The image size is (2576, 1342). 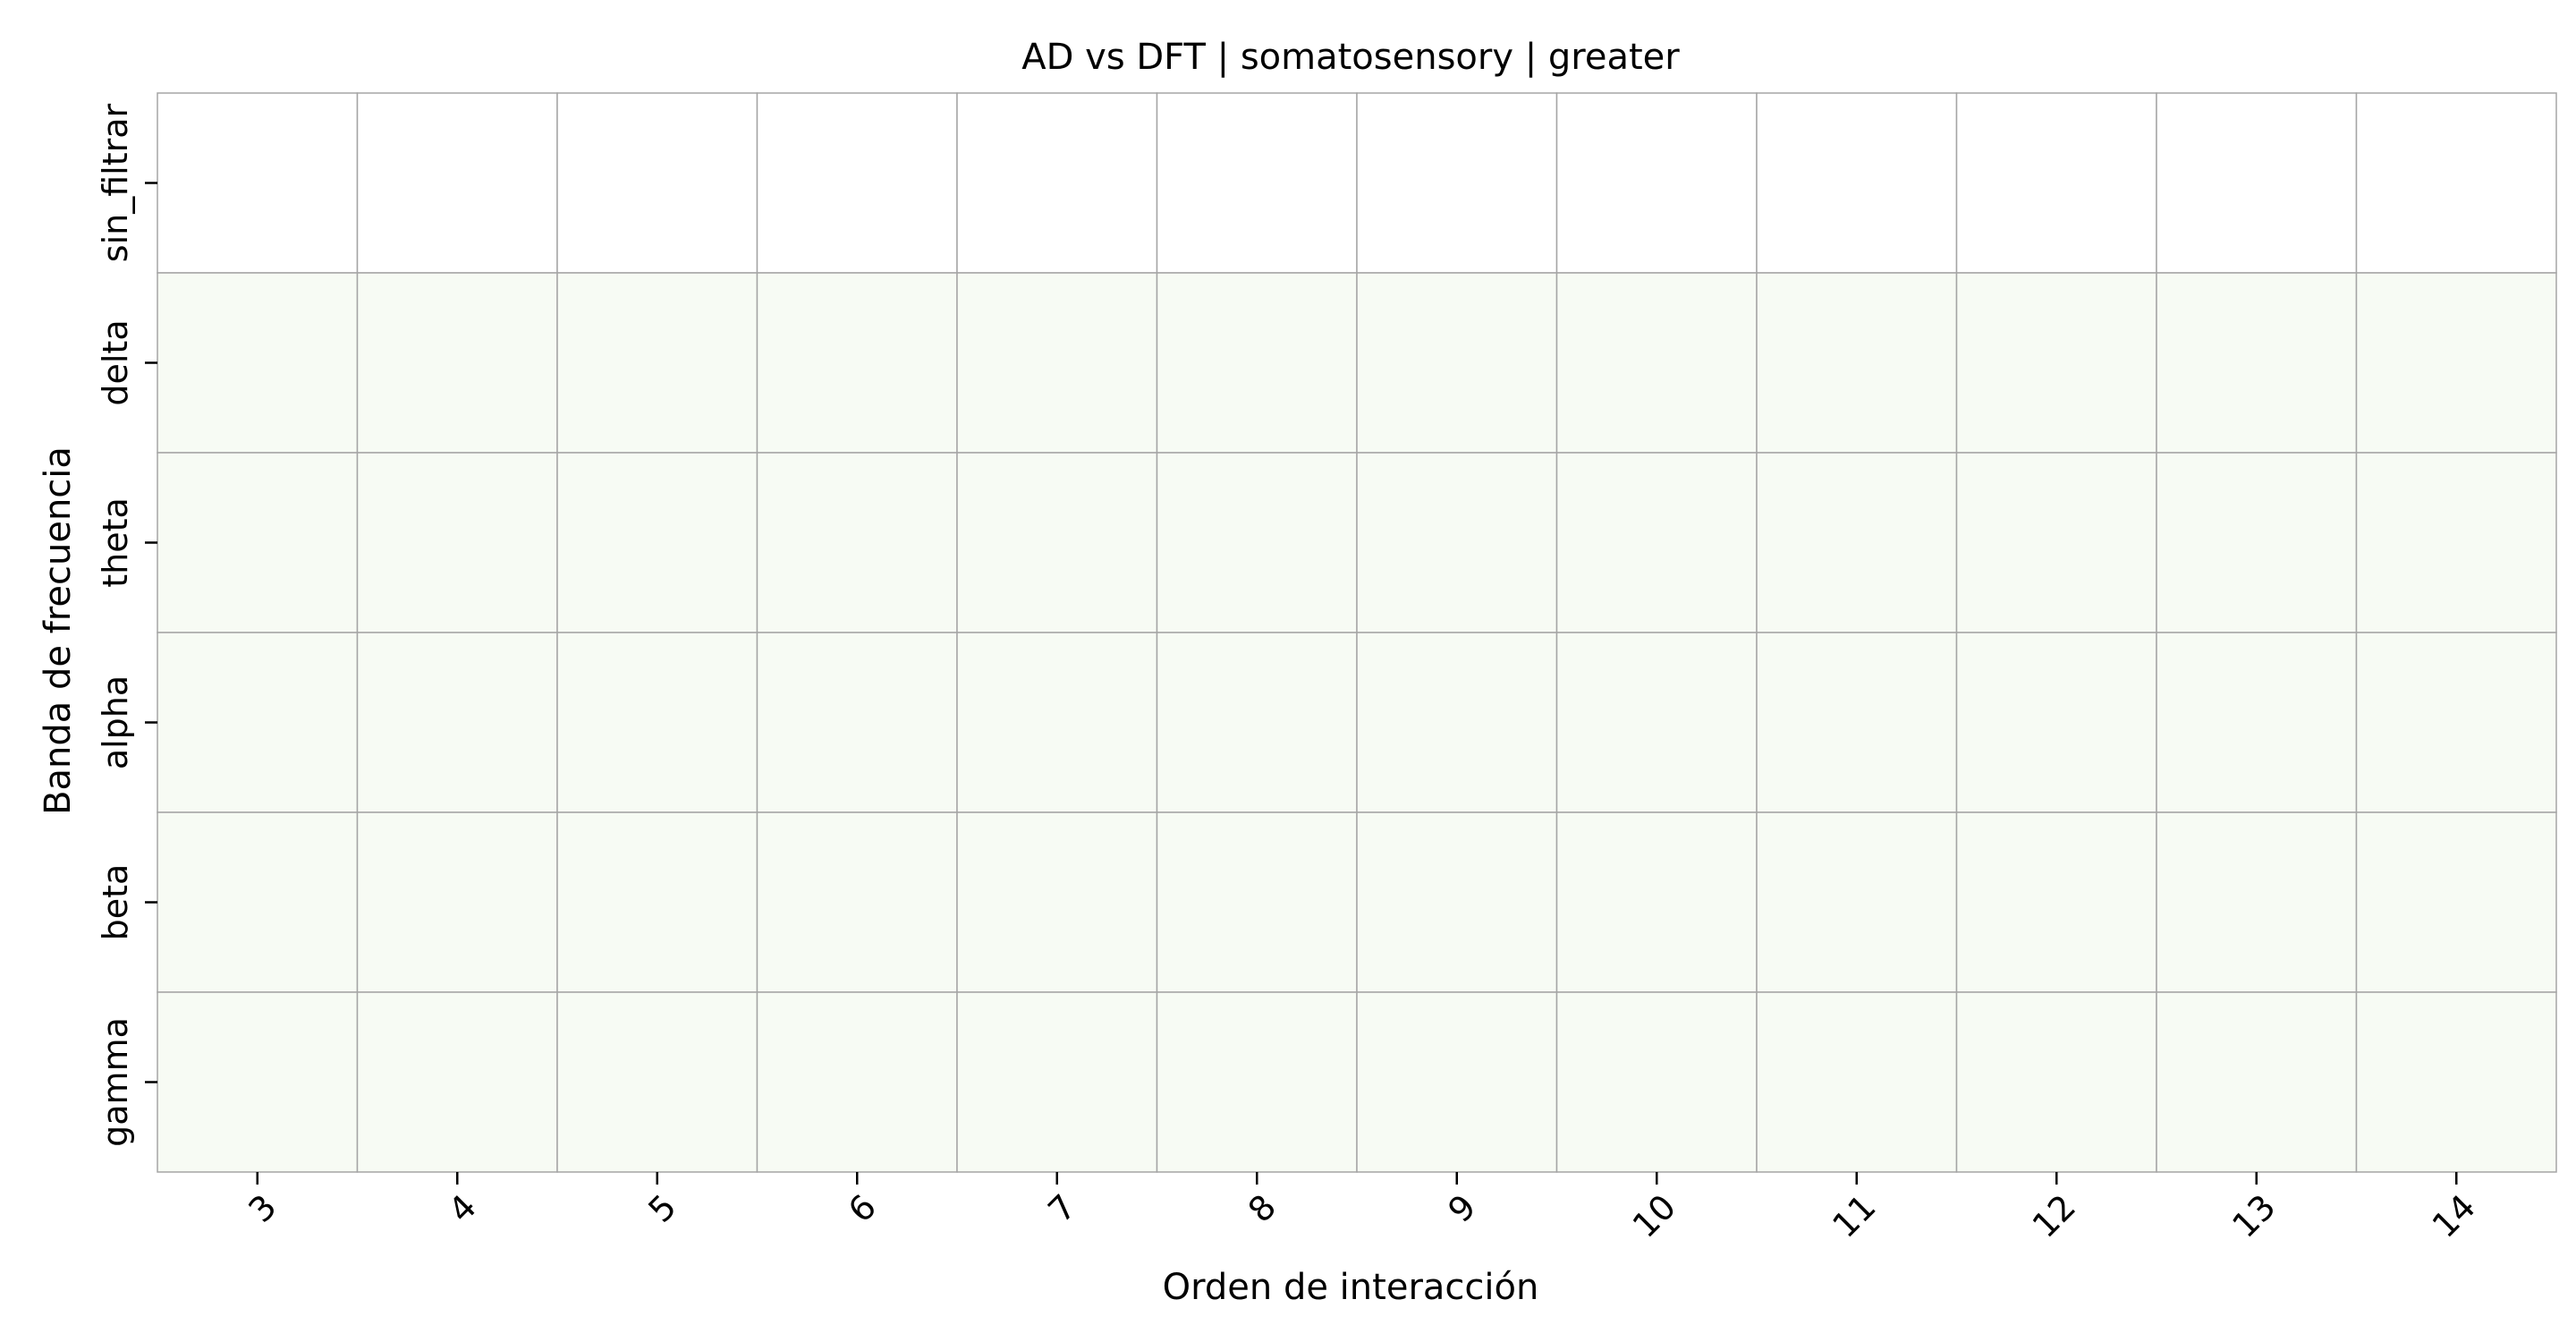 What do you see at coordinates (2054, 1216) in the screenshot?
I see `x-tick-label-12: 12` at bounding box center [2054, 1216].